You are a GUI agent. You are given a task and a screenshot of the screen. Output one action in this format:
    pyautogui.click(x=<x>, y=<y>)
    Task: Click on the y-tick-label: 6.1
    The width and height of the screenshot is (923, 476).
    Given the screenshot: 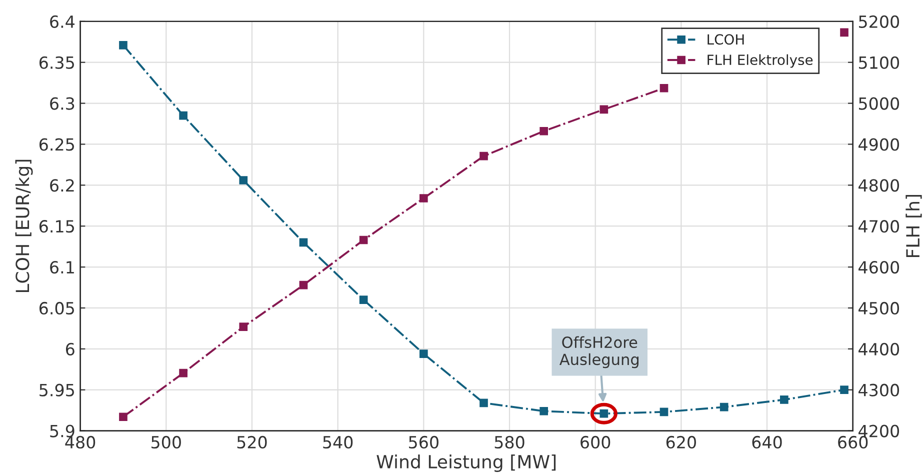 What is the action you would take?
    pyautogui.click(x=62, y=267)
    